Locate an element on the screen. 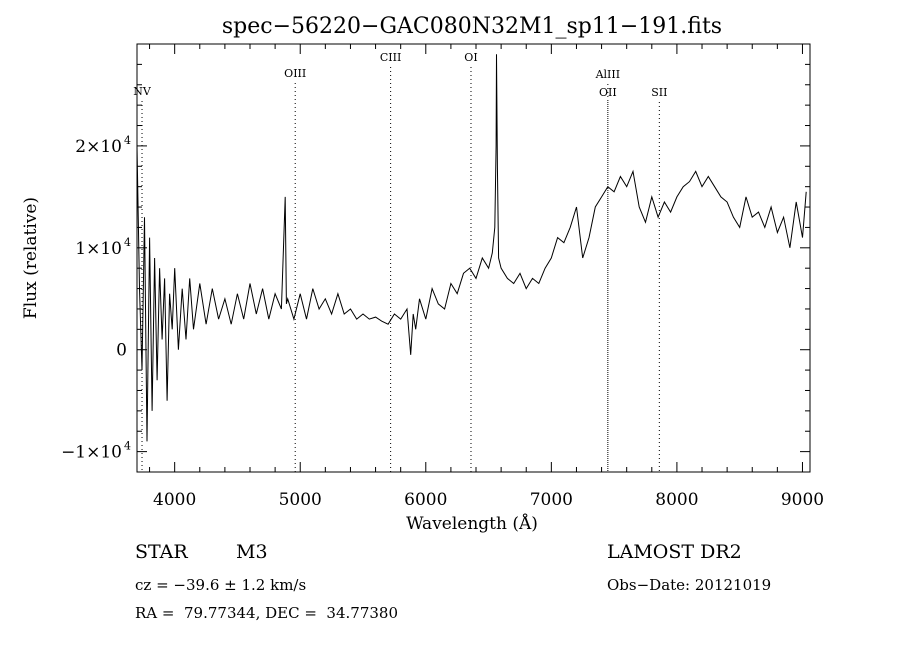  line-label-OII: OII is located at coordinates (608, 92).